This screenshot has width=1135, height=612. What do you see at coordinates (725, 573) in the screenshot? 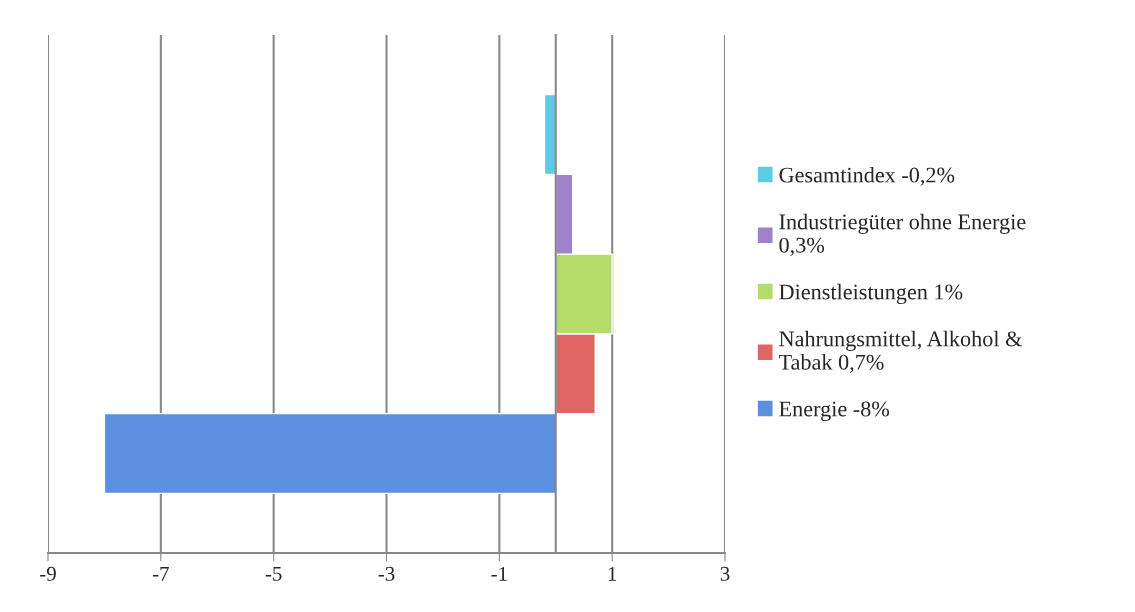
I see `x-tick-label: 3` at bounding box center [725, 573].